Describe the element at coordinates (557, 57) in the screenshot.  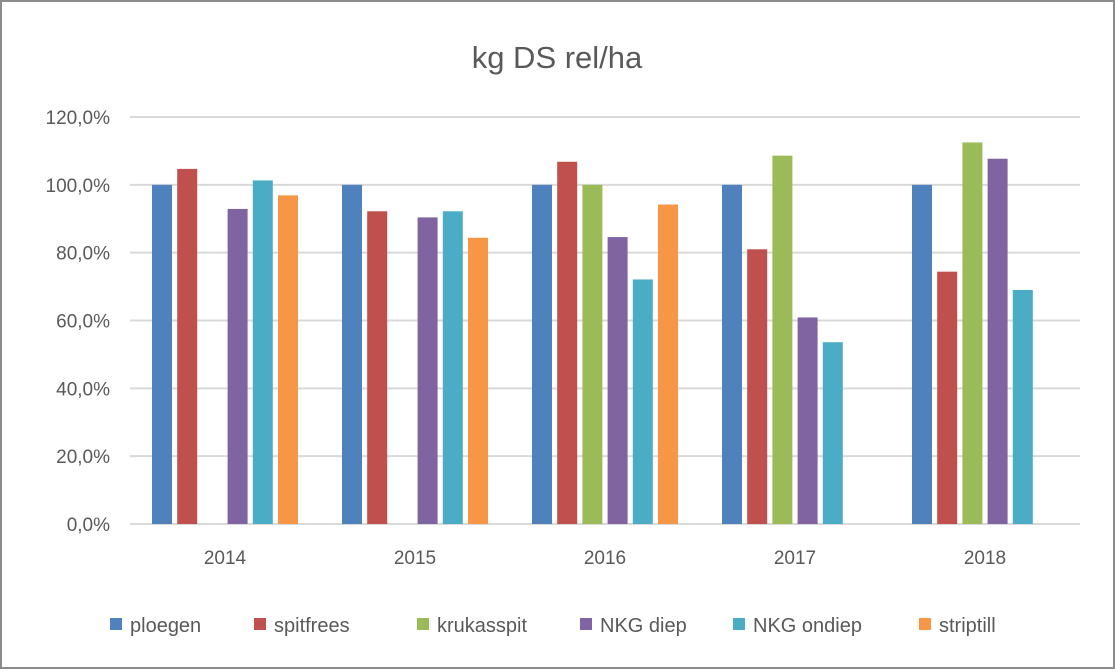
I see `chart-title: kg DS rel/ha` at that location.